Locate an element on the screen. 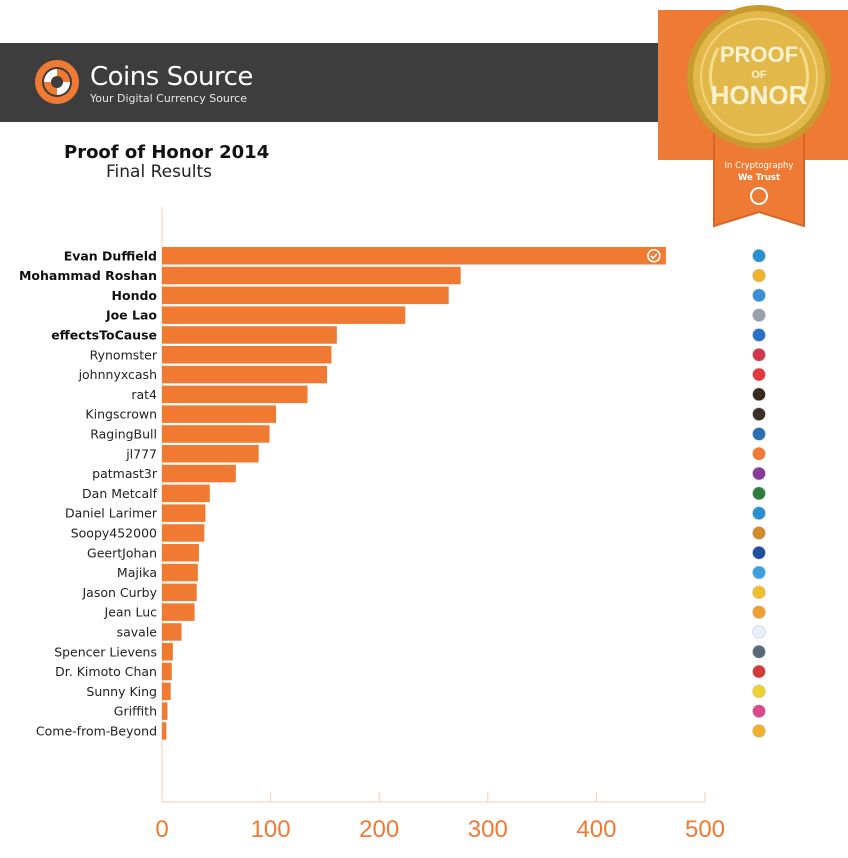 This screenshot has height=858, width=848. category-label: Daniel Larimer is located at coordinates (111, 513).